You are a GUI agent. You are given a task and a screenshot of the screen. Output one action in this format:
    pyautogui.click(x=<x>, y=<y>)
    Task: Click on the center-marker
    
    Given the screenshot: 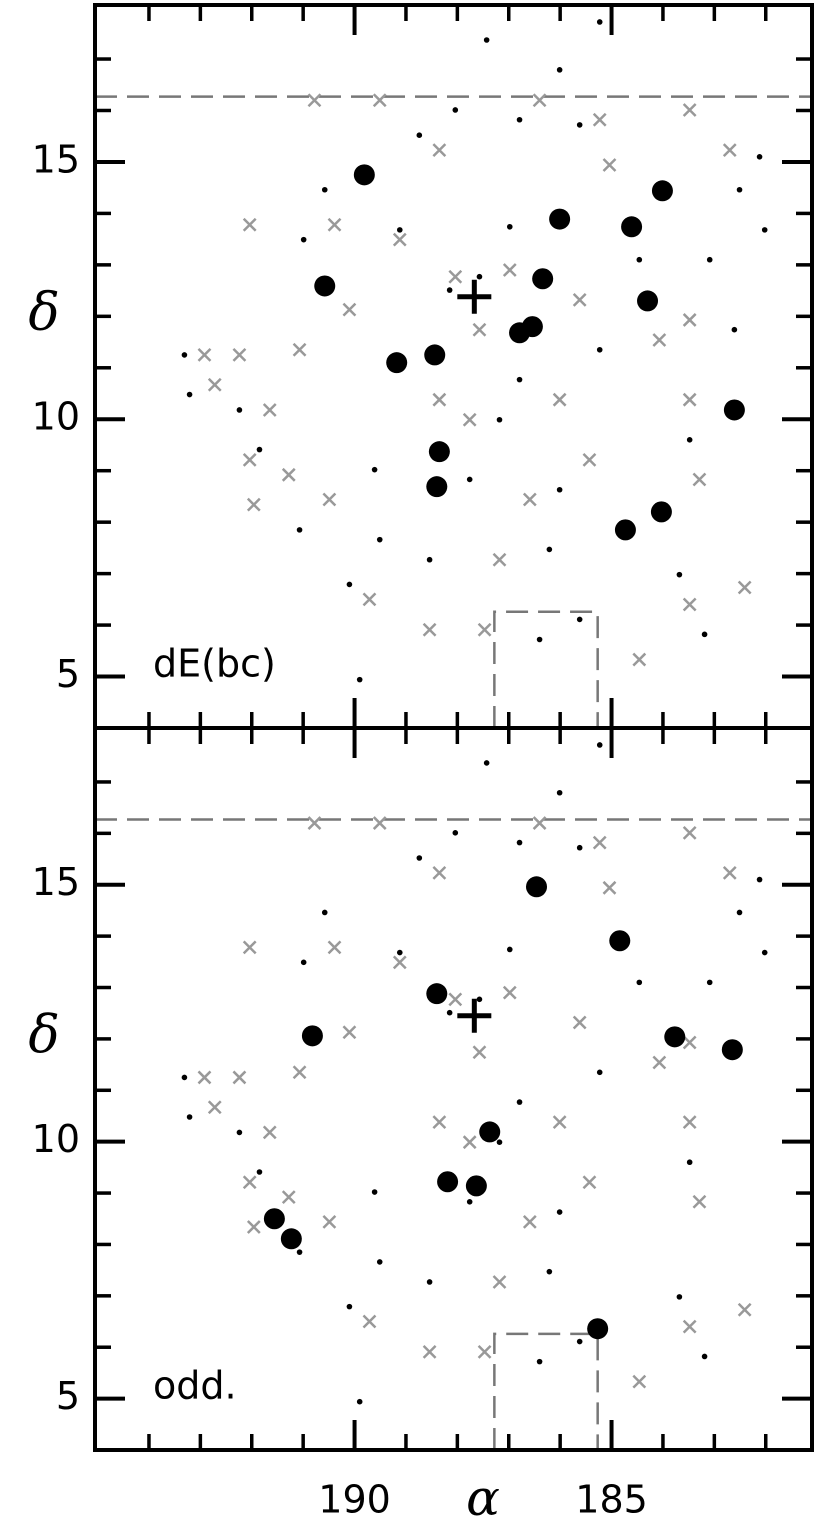 What is the action you would take?
    pyautogui.click(x=474, y=296)
    